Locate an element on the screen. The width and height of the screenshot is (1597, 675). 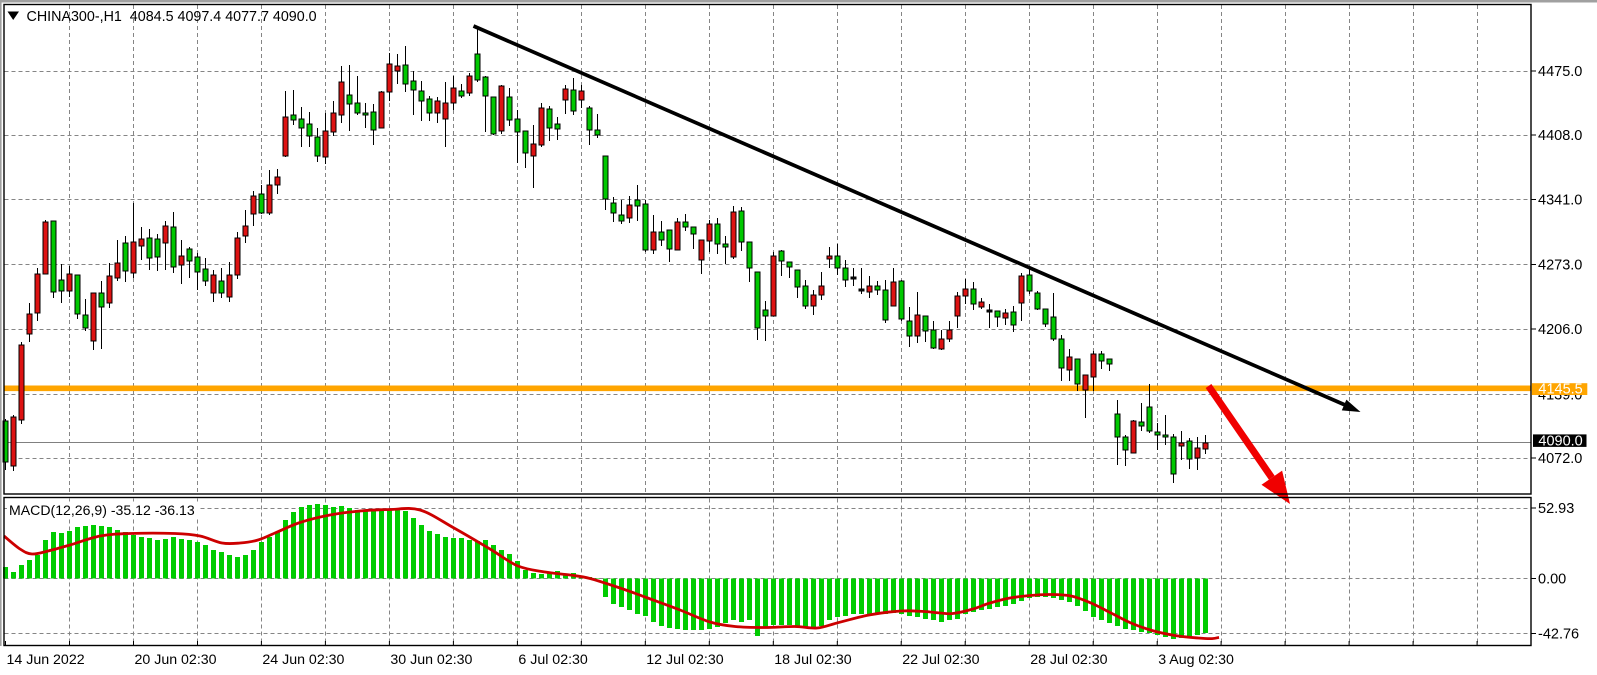
svg-text: 28 Jul 02:30 is located at coordinates (1068, 660).